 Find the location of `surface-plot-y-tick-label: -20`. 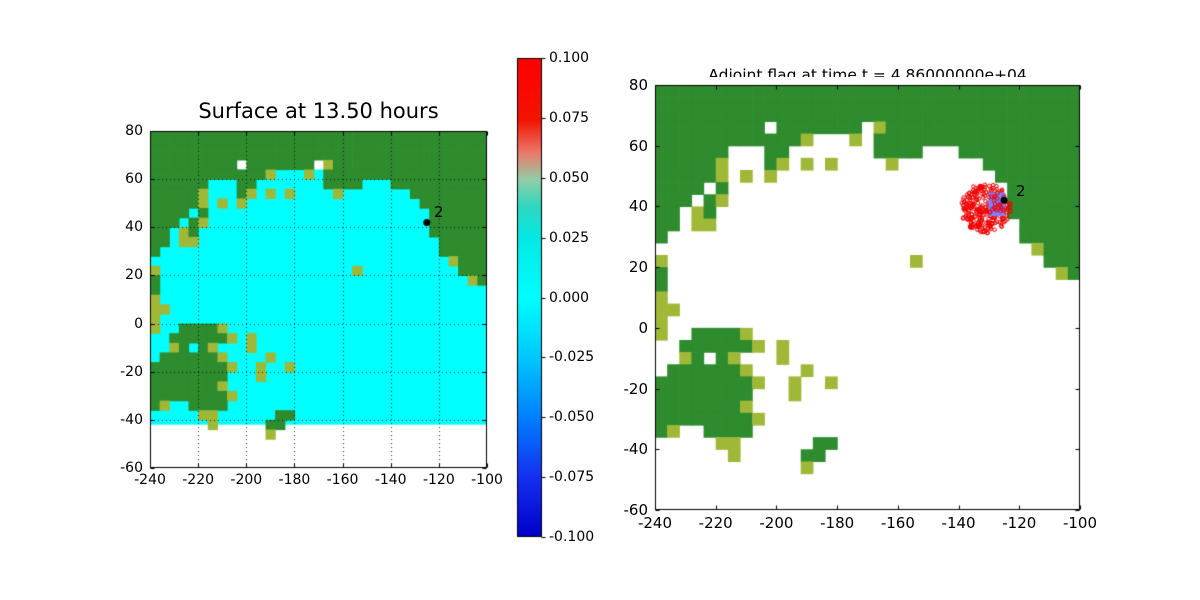

surface-plot-y-tick-label: -20 is located at coordinates (131, 371).